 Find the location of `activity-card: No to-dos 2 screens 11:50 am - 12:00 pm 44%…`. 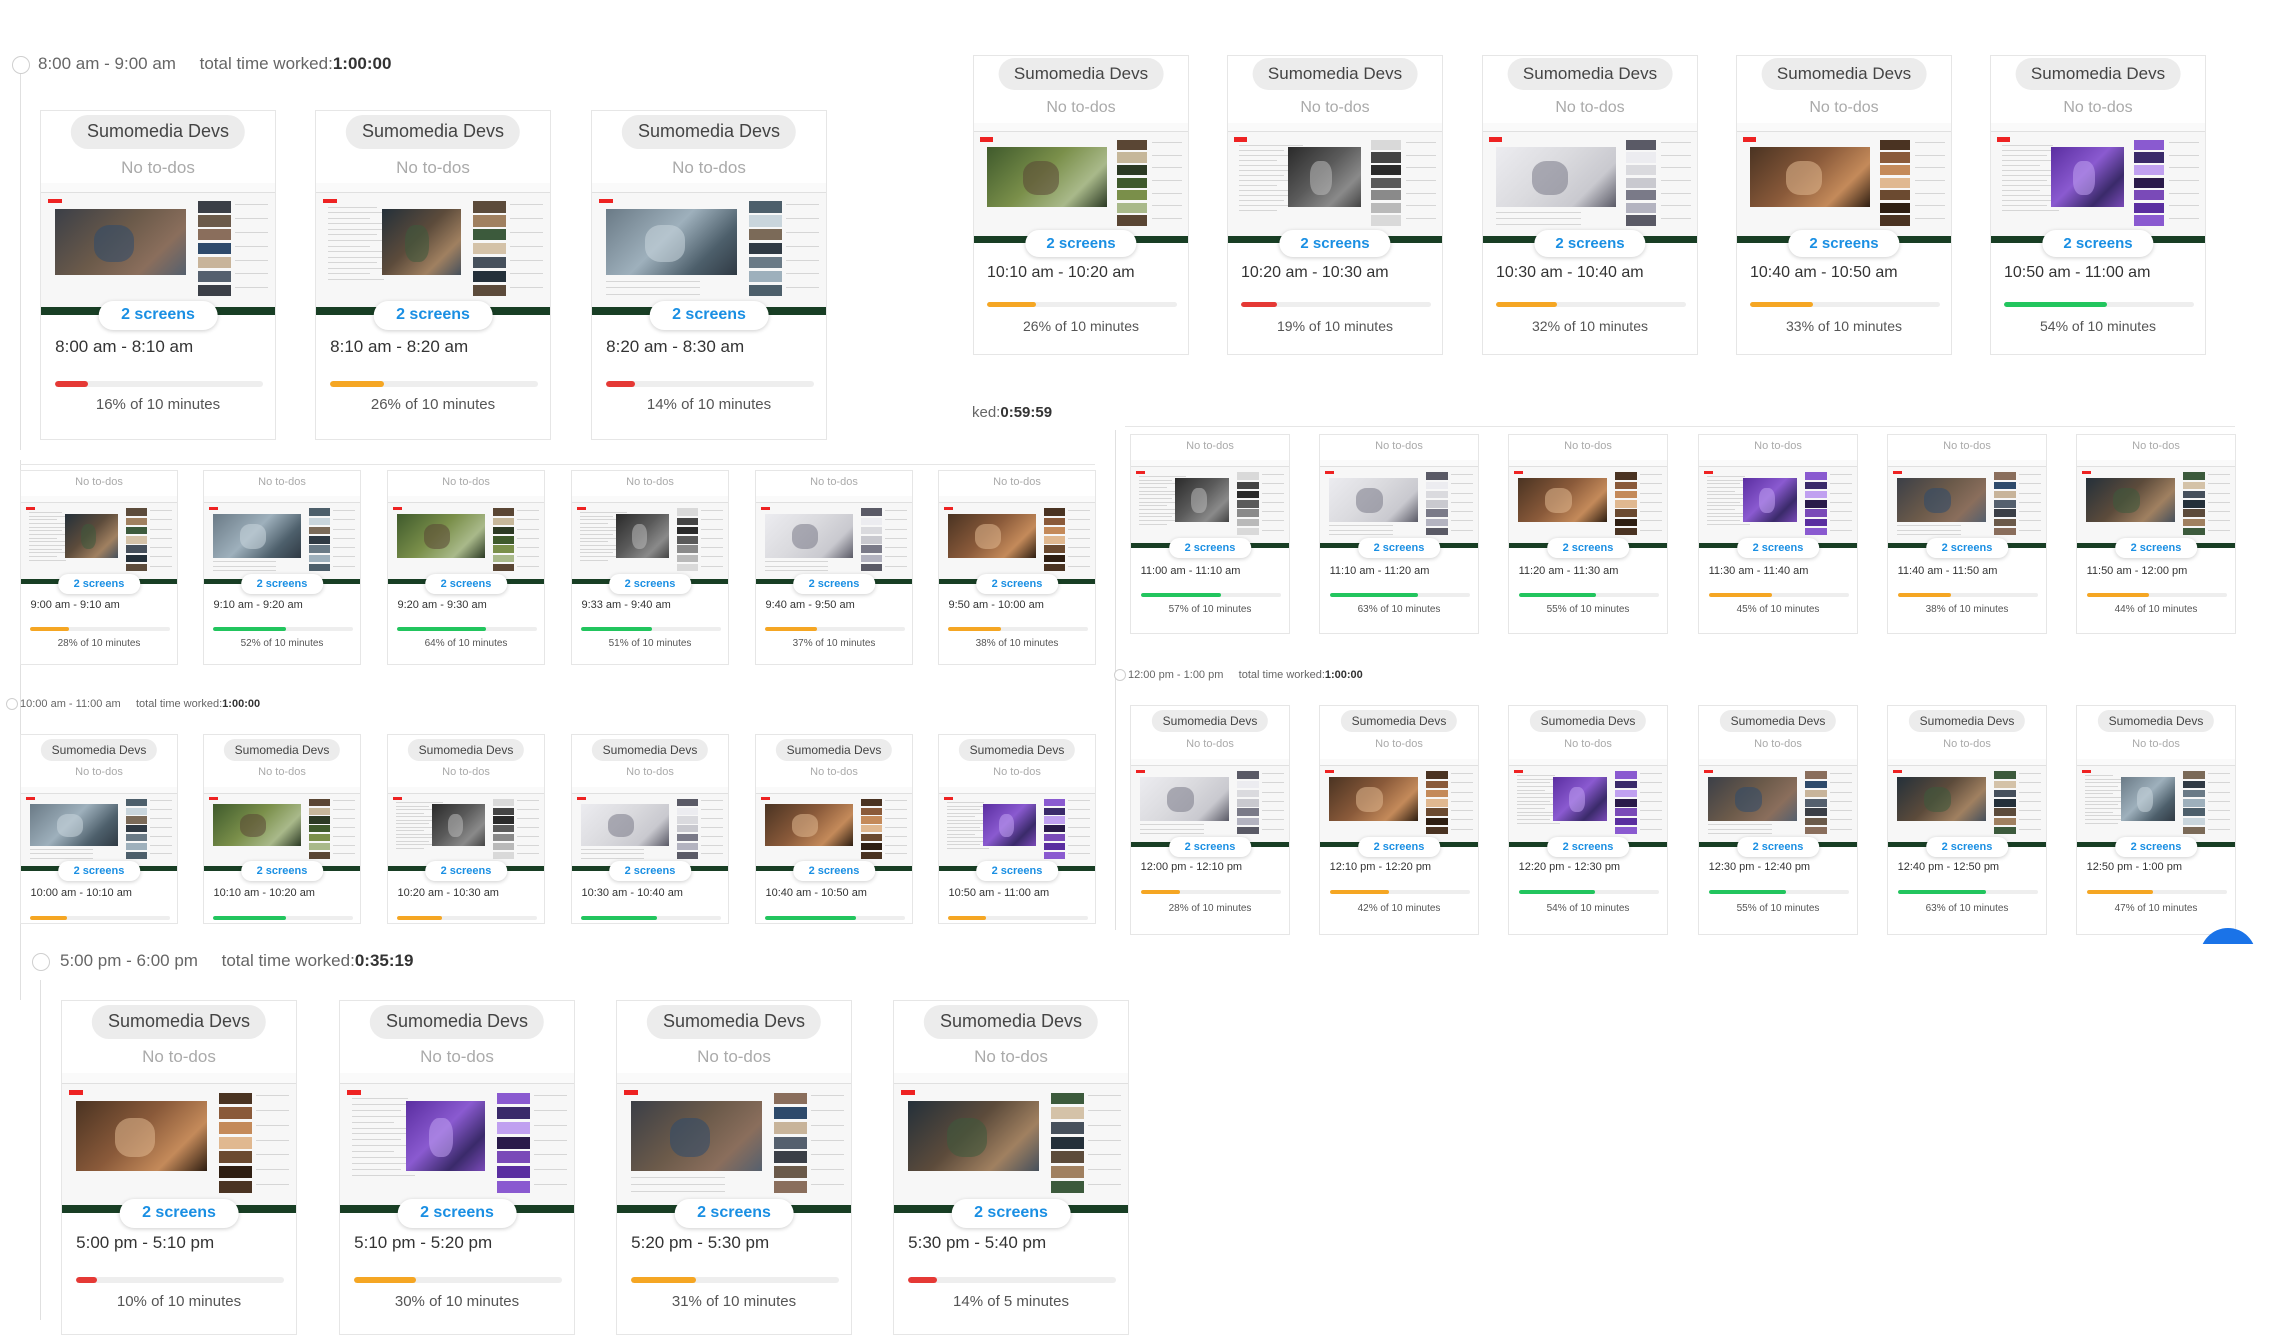

activity-card: No to-dos 2 screens 11:50 am - 12:00 pm 44%… is located at coordinates (2156, 534).